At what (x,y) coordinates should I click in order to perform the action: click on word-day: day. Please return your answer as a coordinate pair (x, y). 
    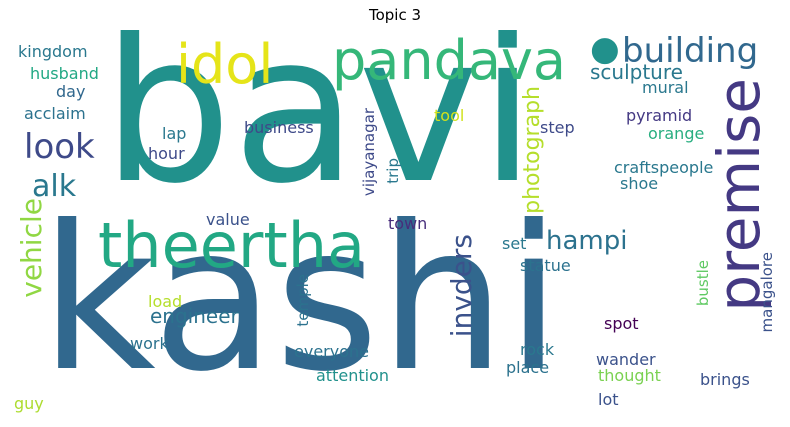
    Looking at the image, I should click on (71, 91).